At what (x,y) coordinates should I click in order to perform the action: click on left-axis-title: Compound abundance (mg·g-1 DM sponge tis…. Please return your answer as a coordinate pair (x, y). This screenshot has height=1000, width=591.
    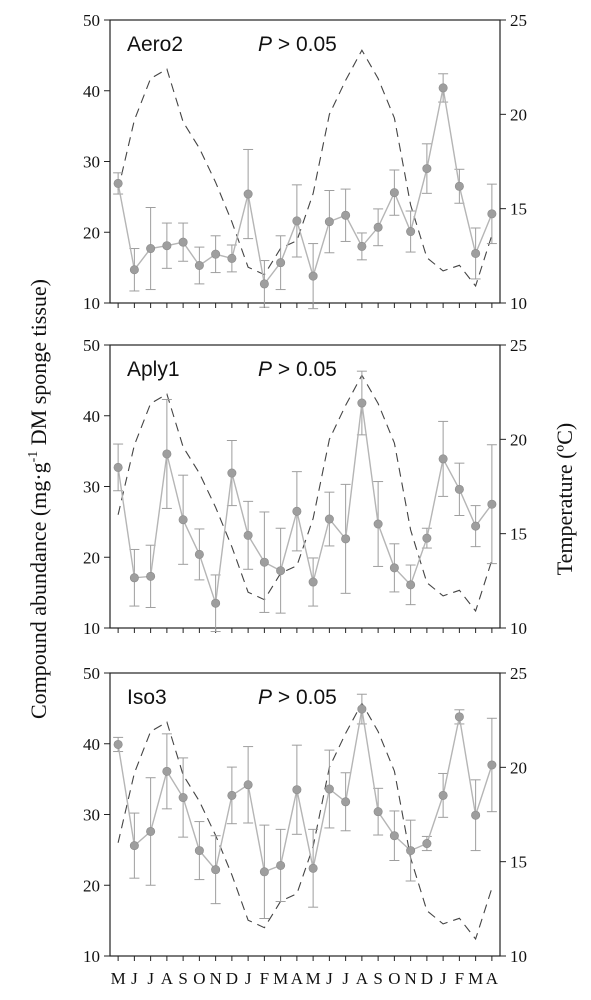
    Looking at the image, I should click on (38, 499).